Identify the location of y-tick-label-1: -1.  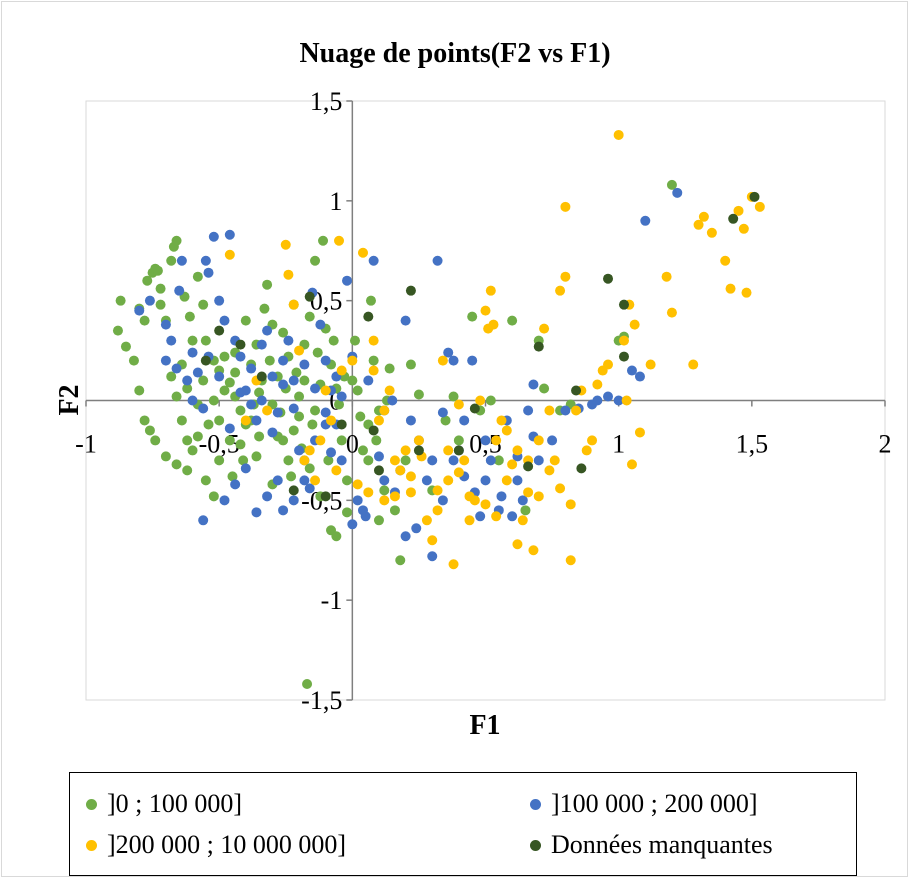
(332, 600).